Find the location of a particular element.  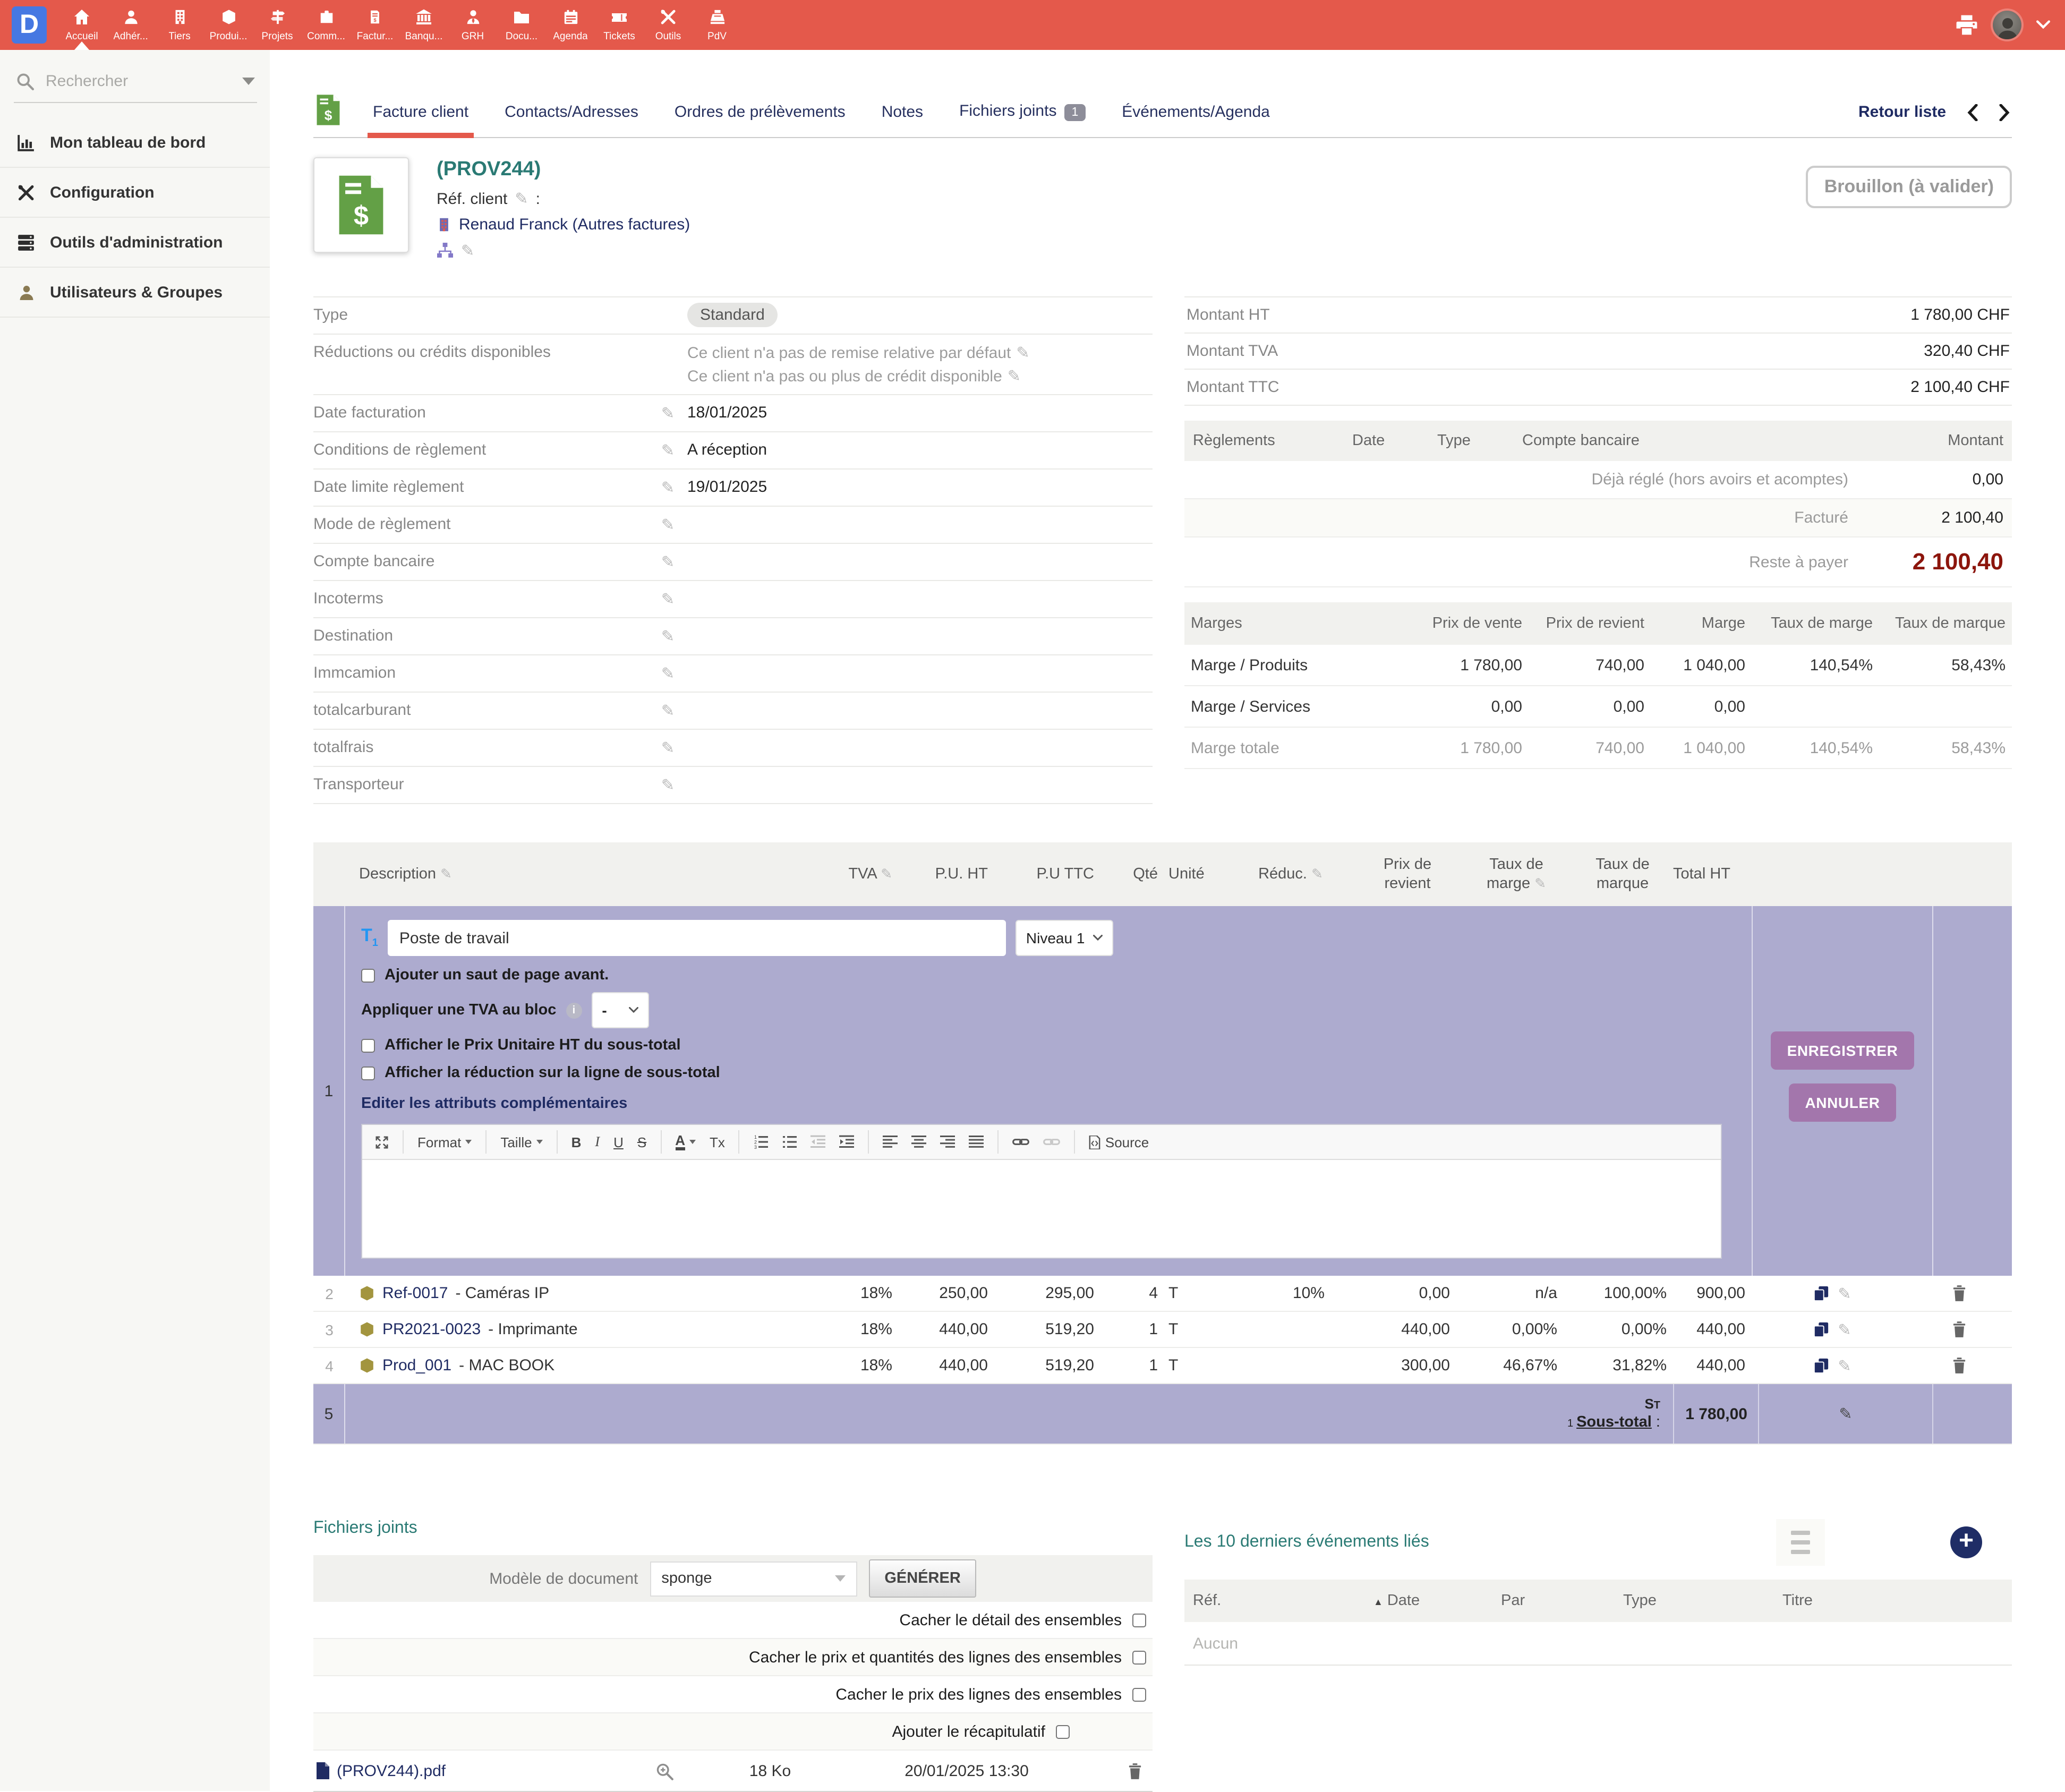

source-button: Source is located at coordinates (1119, 1142).